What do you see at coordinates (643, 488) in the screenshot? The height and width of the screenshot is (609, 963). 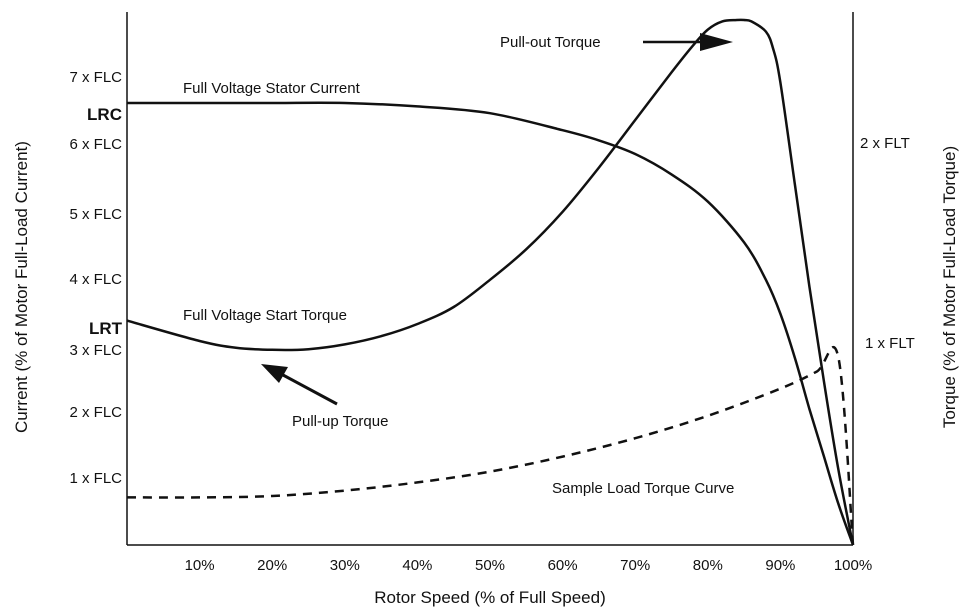 I see `load-curve-label: Sample Load Torque Curve` at bounding box center [643, 488].